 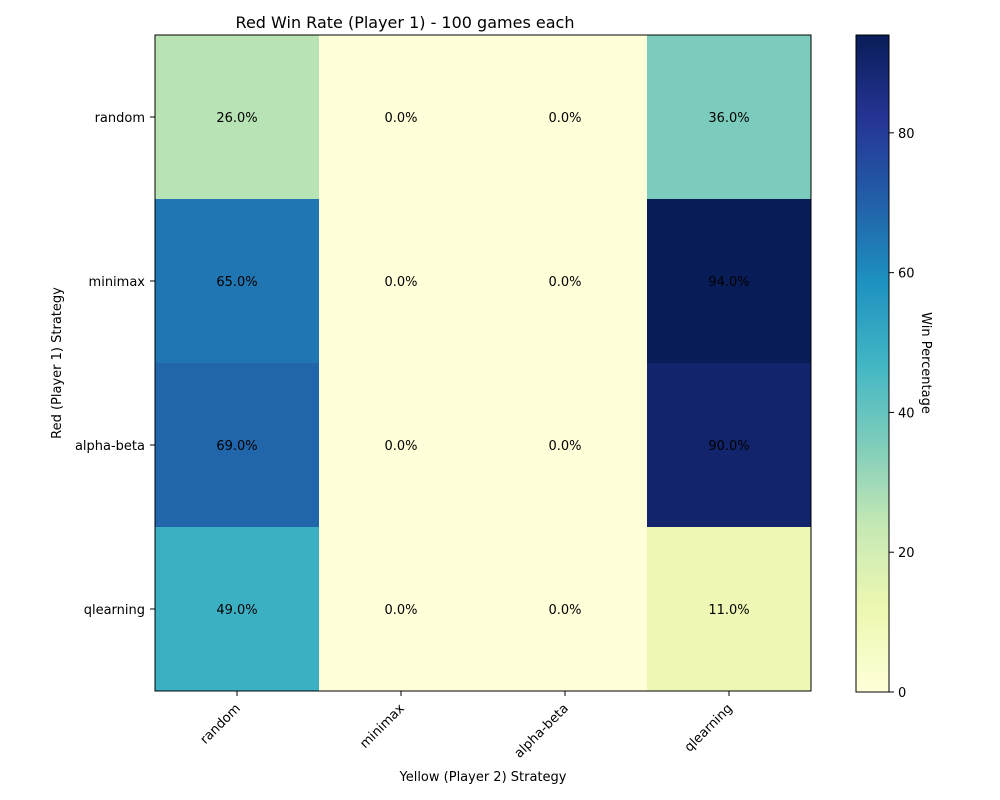 I want to click on colorbar-label: Win Percentage, so click(x=925, y=363).